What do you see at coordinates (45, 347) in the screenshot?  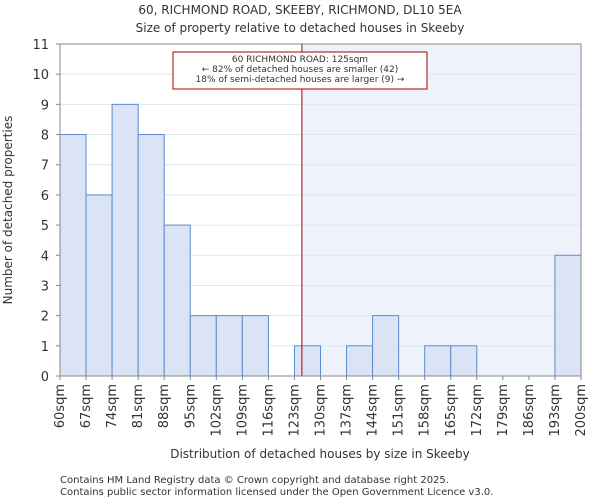 I see `y-tick-label: 1` at bounding box center [45, 347].